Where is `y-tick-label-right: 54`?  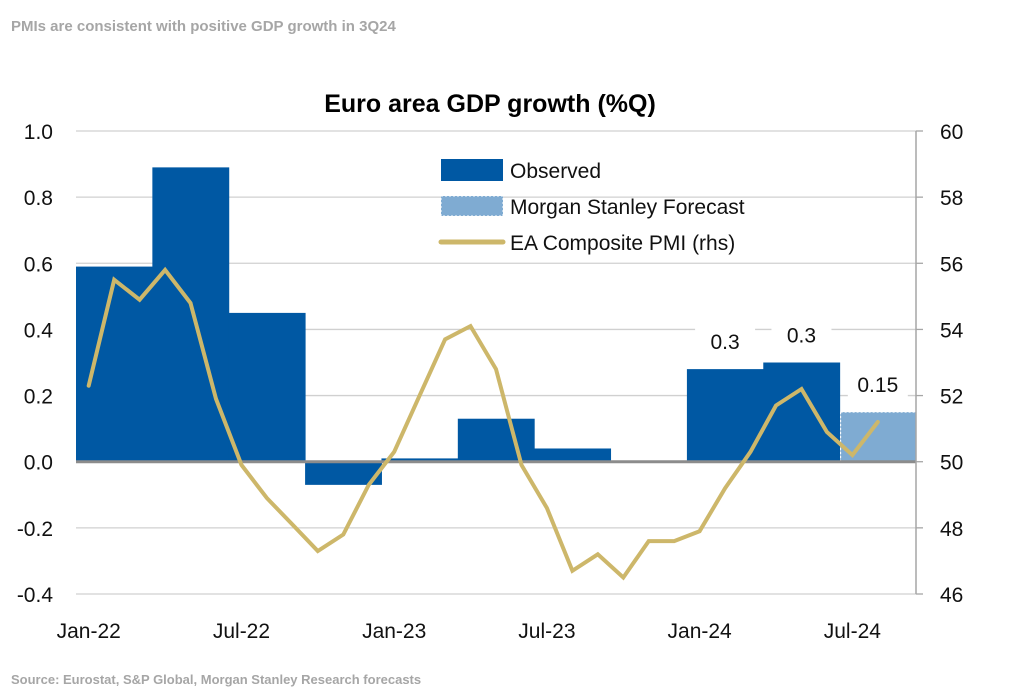
y-tick-label-right: 54 is located at coordinates (952, 330).